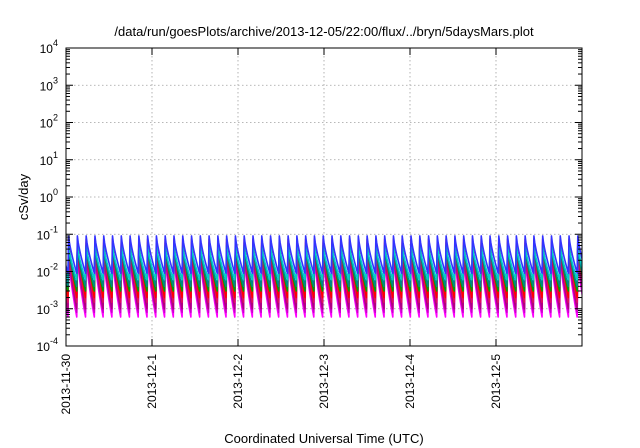  I want to click on x-axis-label: Coordinated Universal Time (UTC), so click(323, 438).